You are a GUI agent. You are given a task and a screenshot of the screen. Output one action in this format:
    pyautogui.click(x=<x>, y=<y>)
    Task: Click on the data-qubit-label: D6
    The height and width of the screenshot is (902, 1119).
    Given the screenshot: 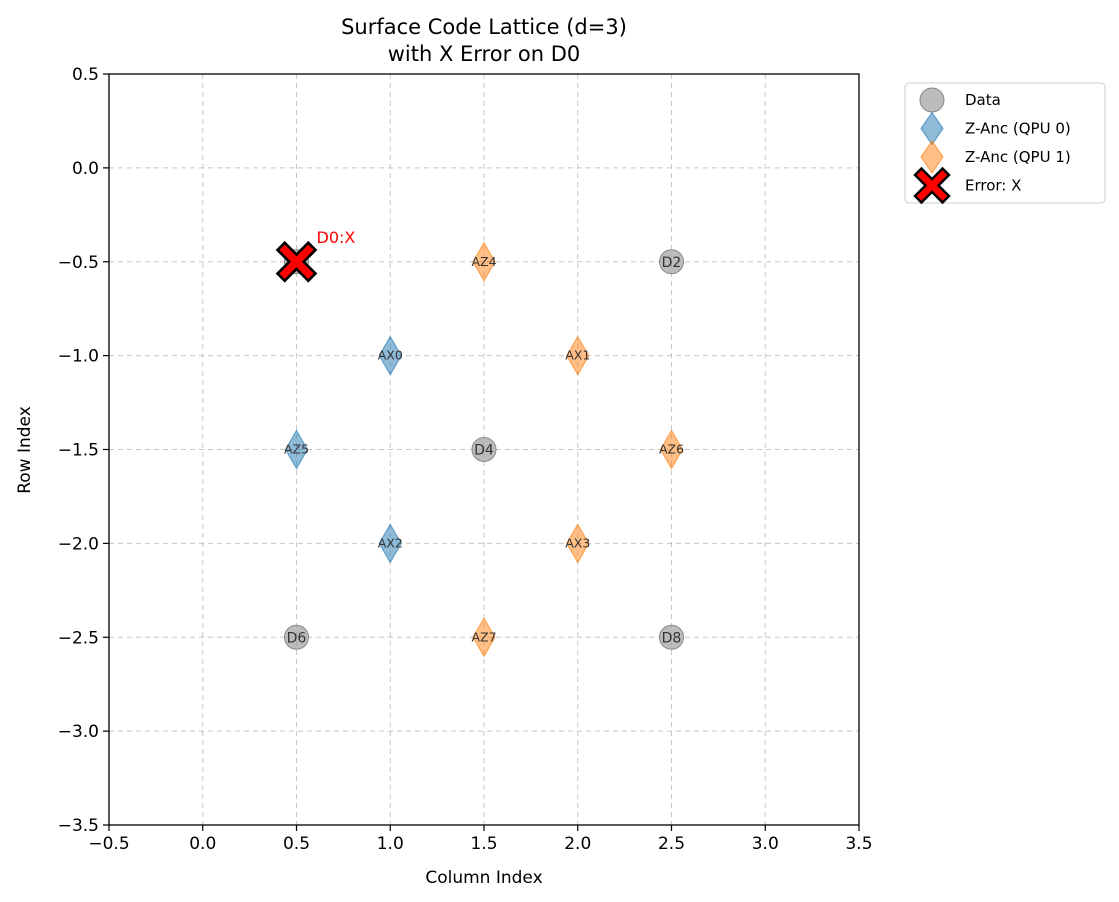 What is the action you would take?
    pyautogui.click(x=297, y=638)
    